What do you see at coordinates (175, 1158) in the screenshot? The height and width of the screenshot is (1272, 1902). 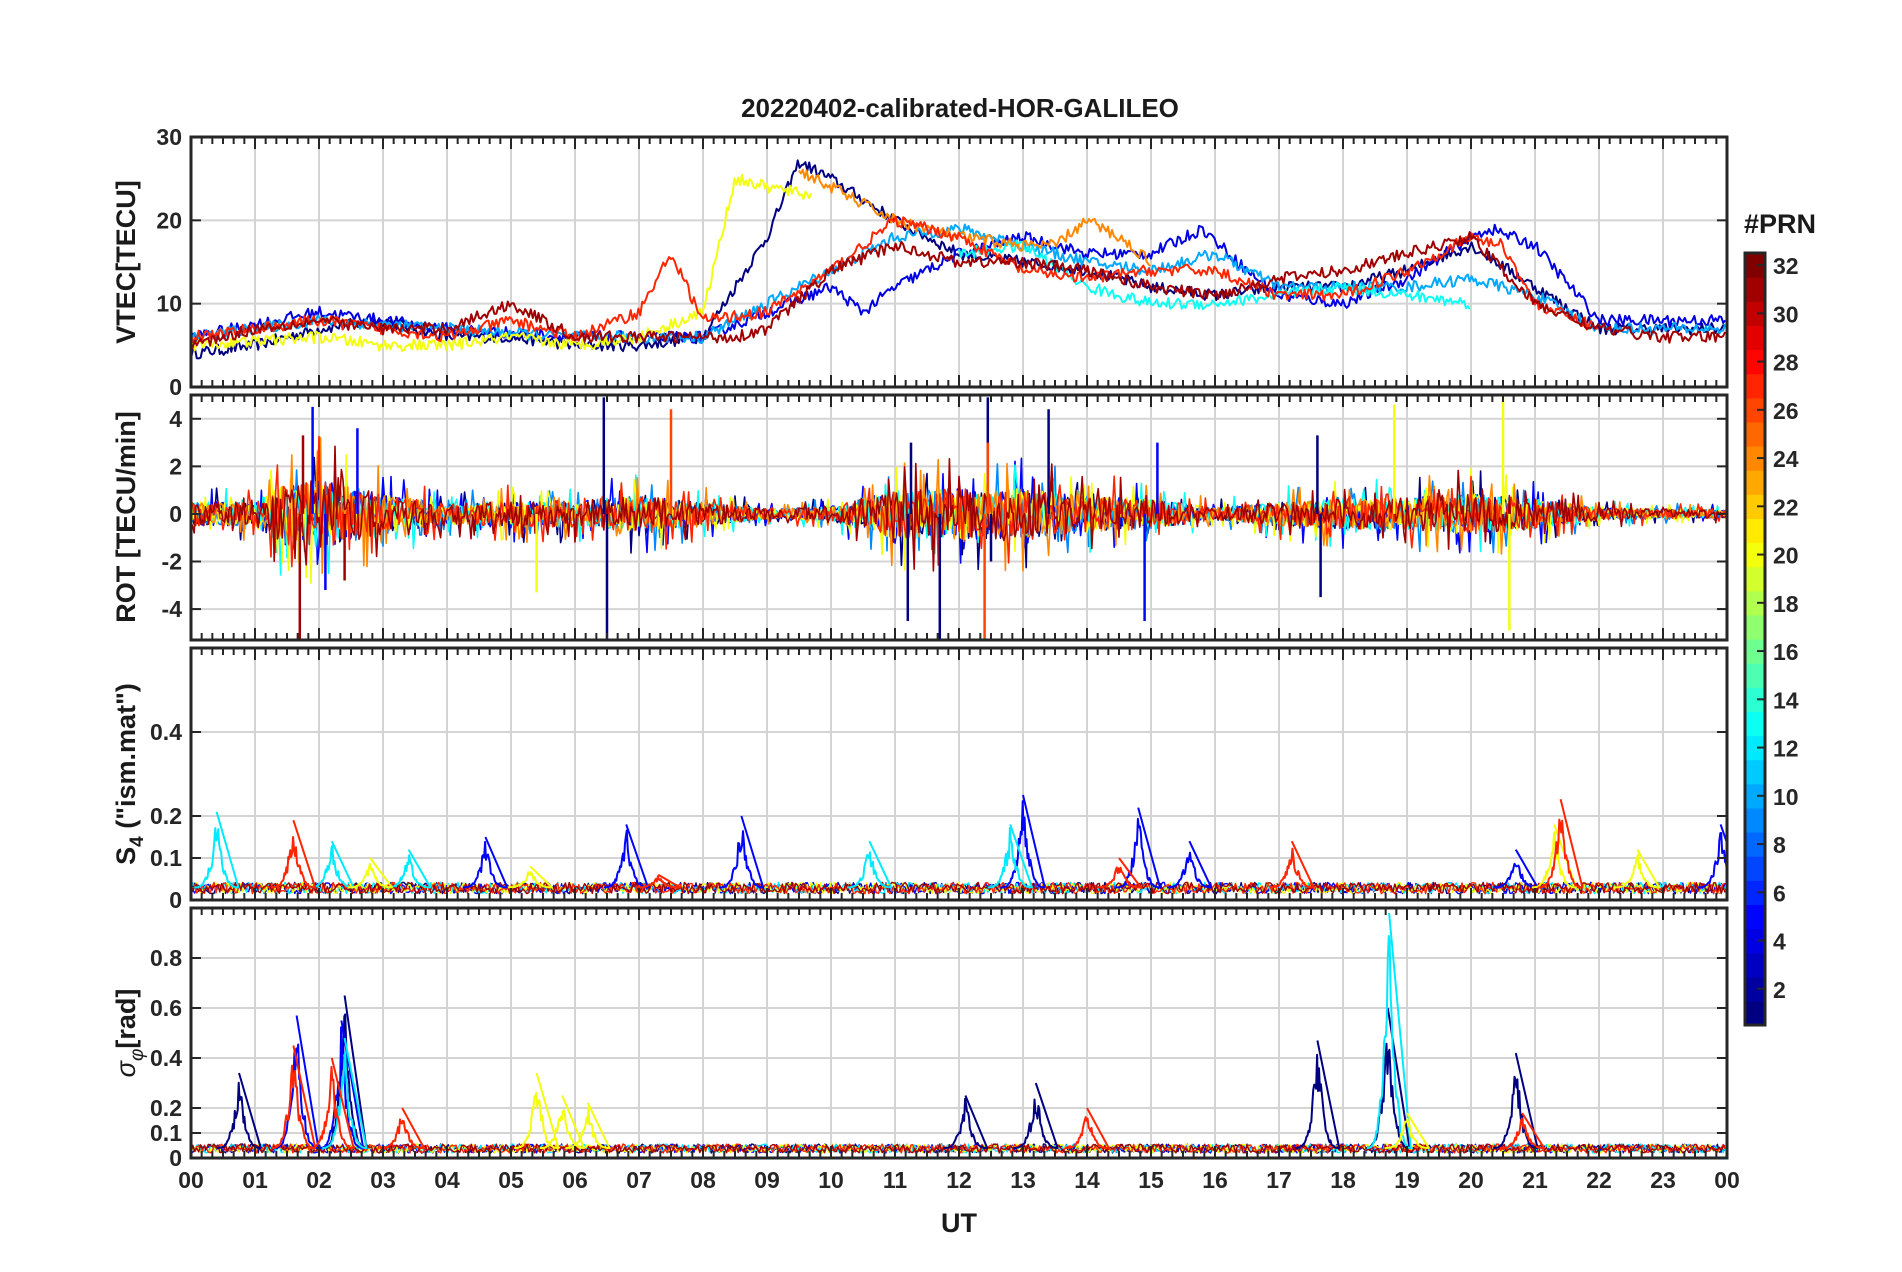 I see `sigma-phi-ytick-label: 0` at bounding box center [175, 1158].